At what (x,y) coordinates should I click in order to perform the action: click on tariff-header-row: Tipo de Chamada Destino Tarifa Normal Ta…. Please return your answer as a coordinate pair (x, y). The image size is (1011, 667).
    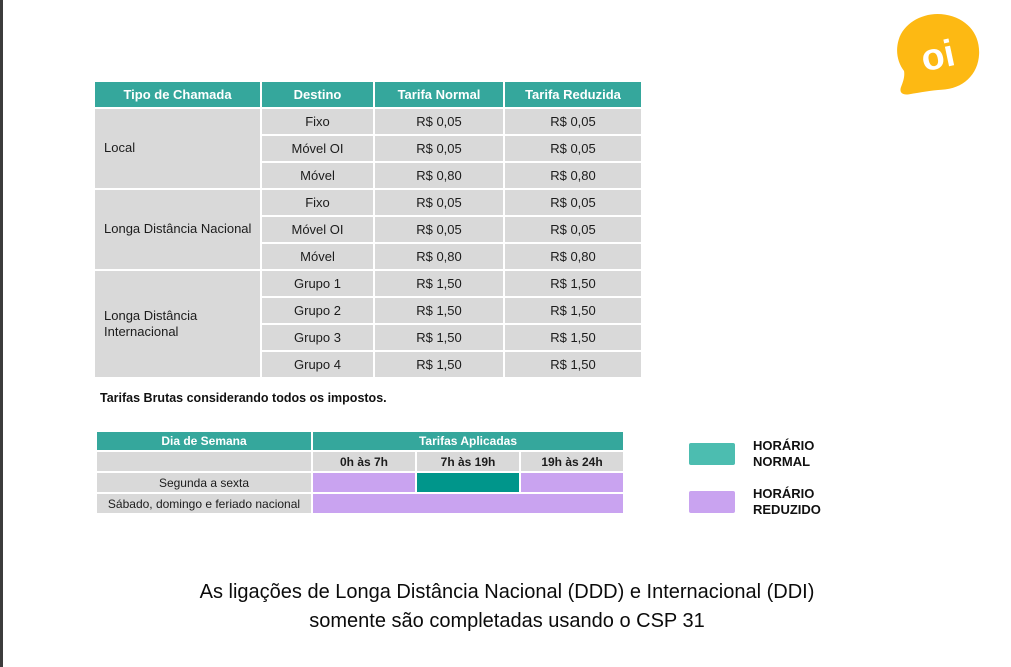
    Looking at the image, I should click on (368, 94).